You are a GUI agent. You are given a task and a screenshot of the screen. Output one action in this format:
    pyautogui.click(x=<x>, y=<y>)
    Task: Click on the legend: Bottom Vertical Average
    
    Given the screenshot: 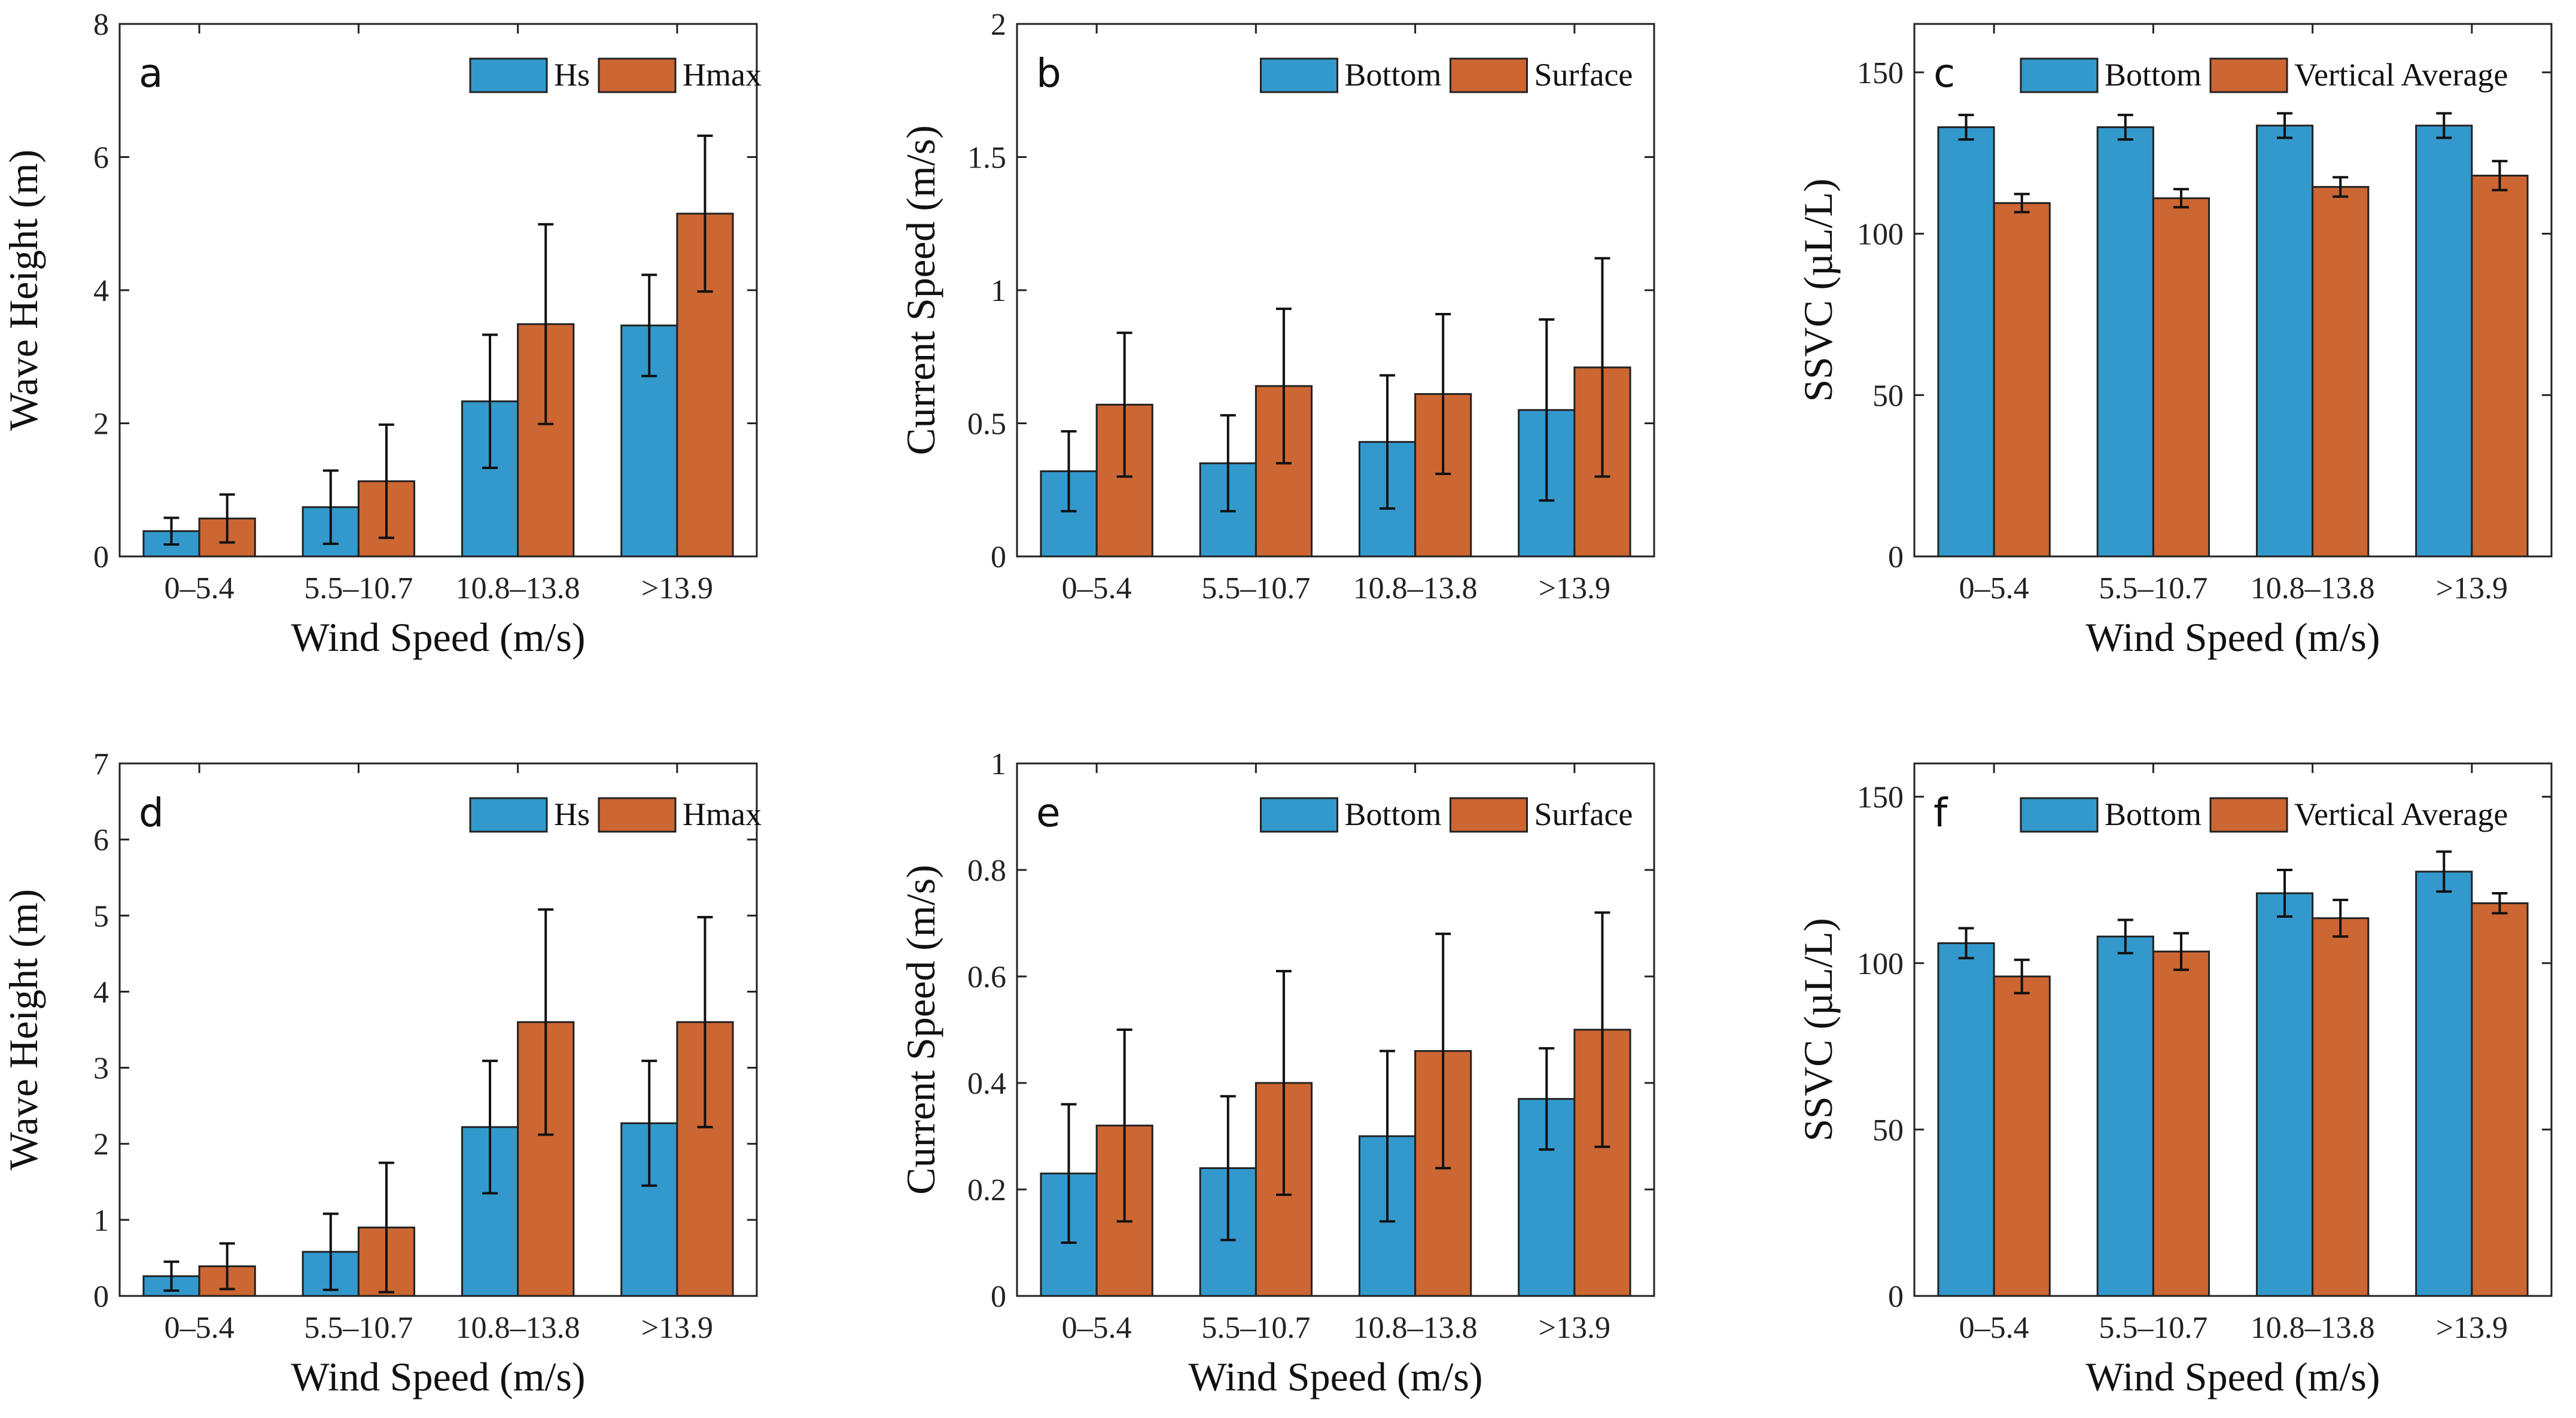 What is the action you would take?
    pyautogui.click(x=2264, y=75)
    